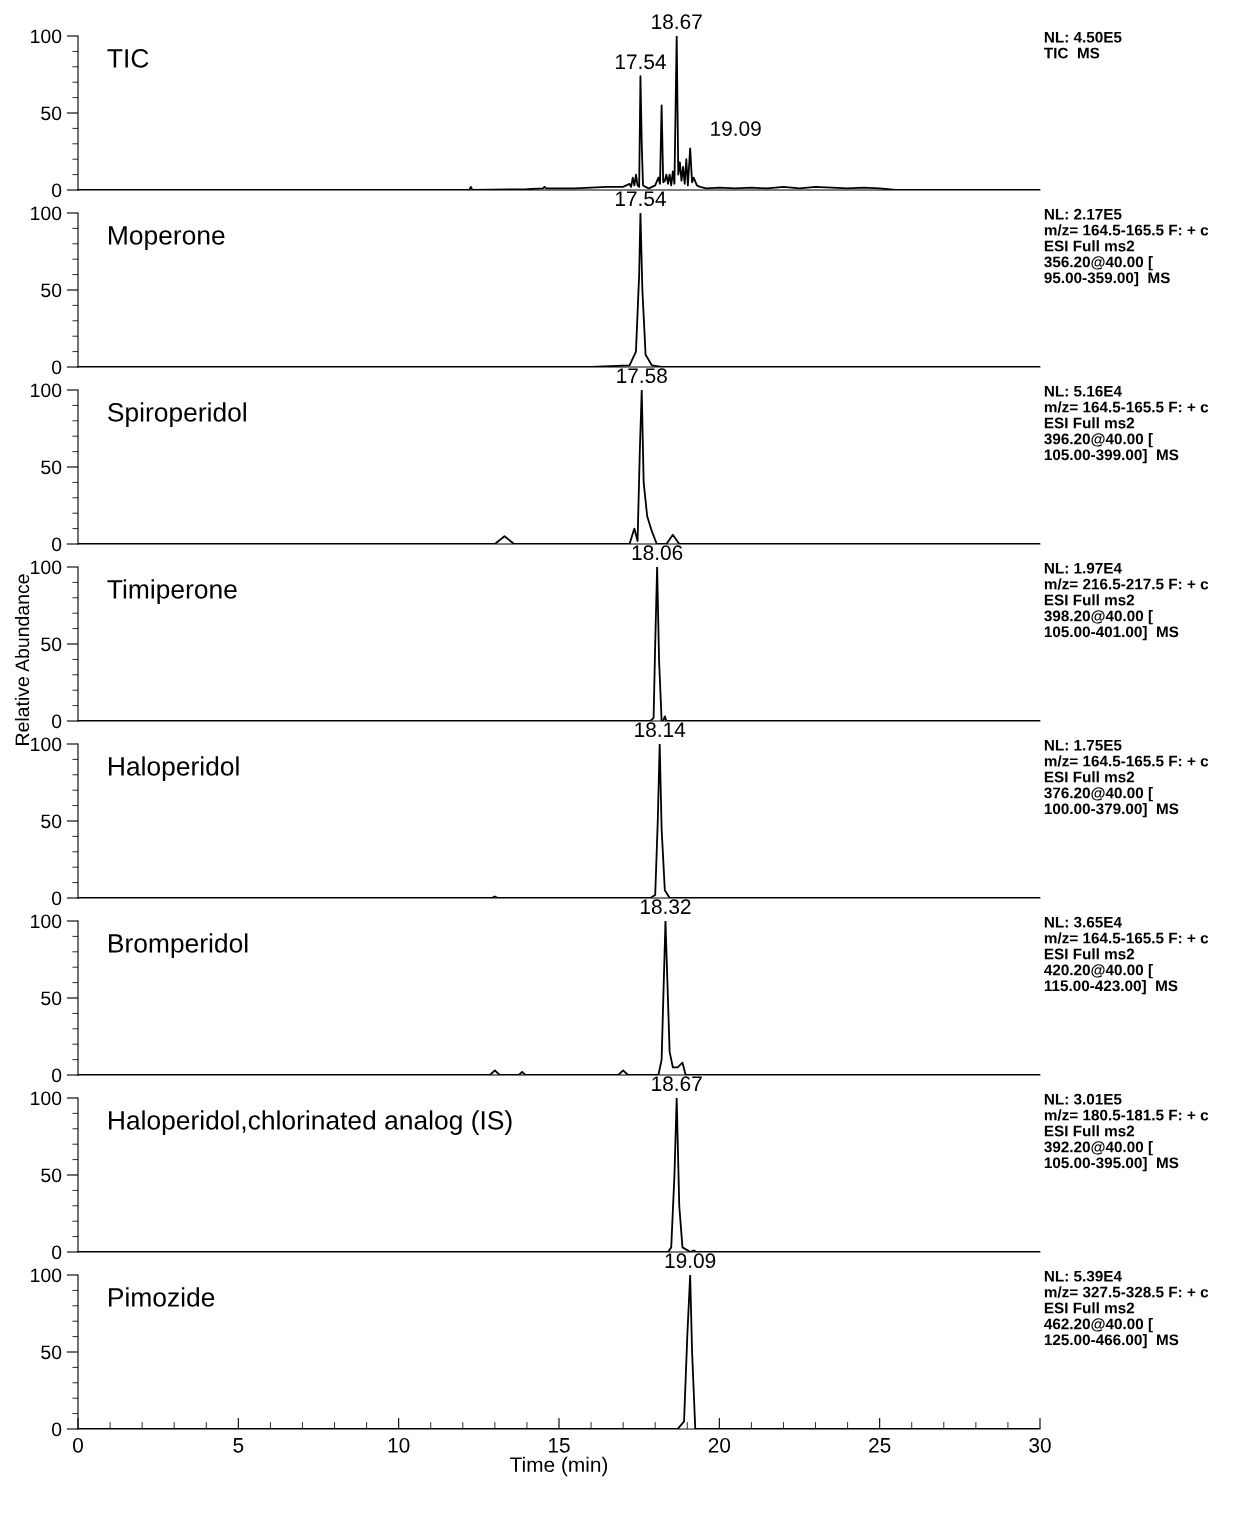 This screenshot has height=1518, width=1244. What do you see at coordinates (1040, 1445) in the screenshot?
I see `x-tick-label: 30` at bounding box center [1040, 1445].